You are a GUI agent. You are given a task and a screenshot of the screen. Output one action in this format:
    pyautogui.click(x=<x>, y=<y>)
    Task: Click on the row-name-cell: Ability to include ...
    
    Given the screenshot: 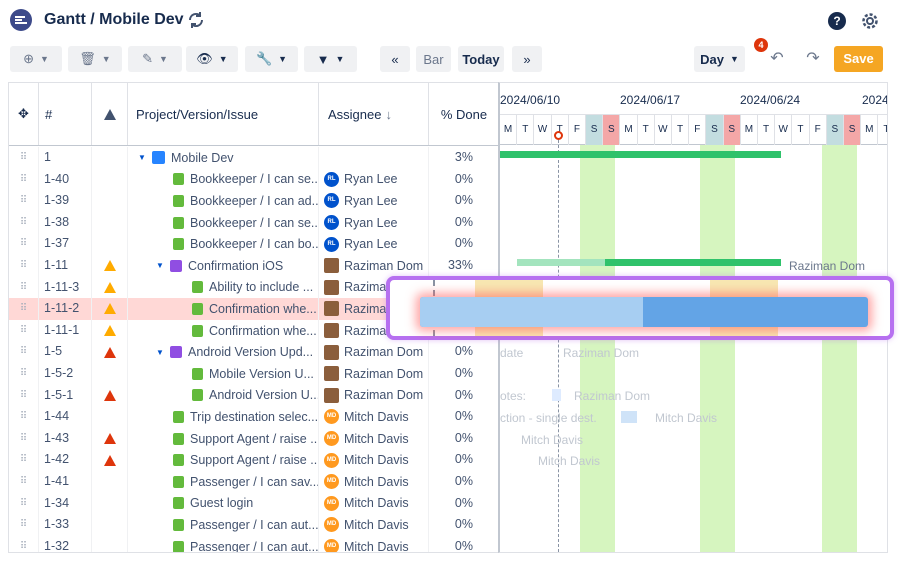 What is the action you would take?
    pyautogui.click(x=223, y=287)
    